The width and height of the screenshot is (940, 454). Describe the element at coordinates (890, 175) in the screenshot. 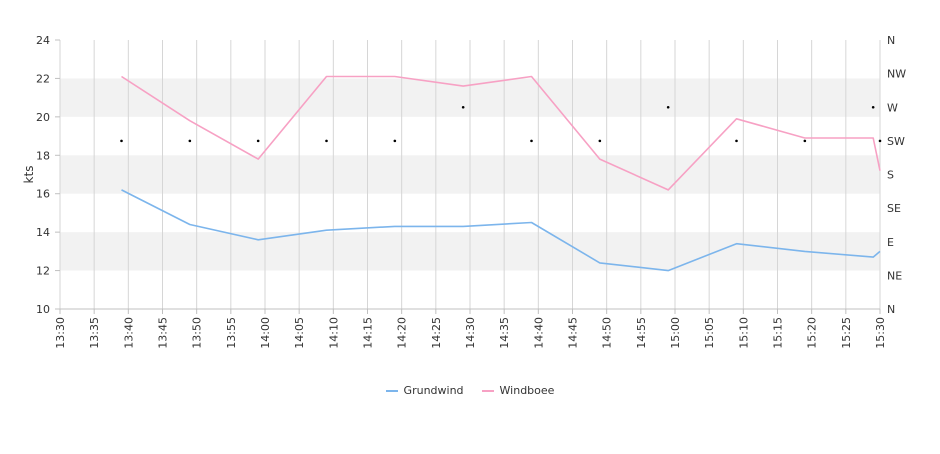

I see `direction-axis-label: S` at that location.